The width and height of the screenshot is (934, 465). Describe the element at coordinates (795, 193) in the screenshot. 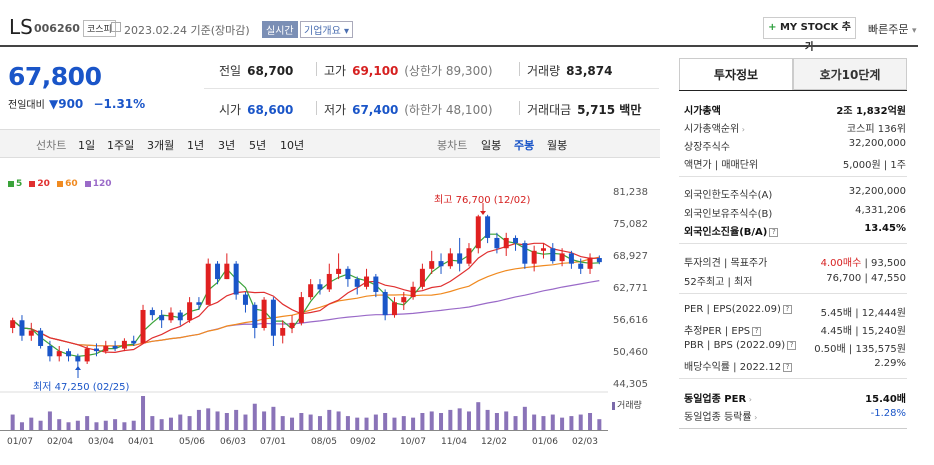

I see `foreign-limit-row: 외국인한도주식수(A) 32,200,000` at that location.